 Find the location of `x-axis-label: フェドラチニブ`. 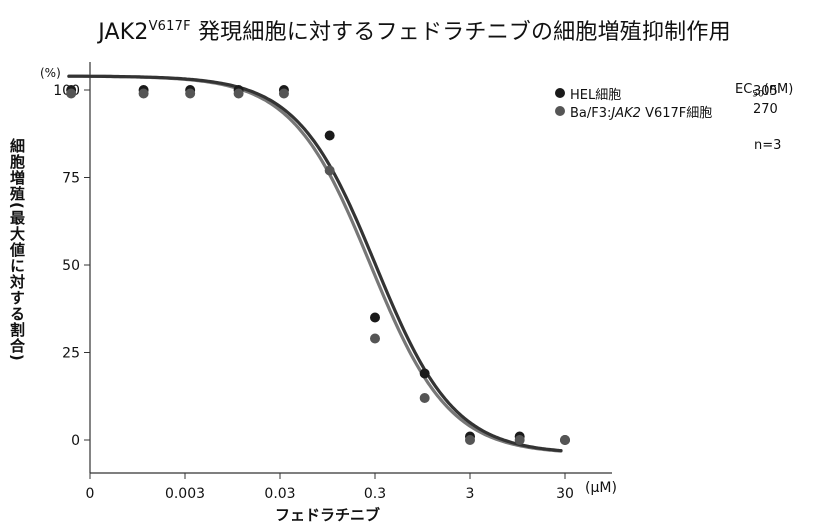

x-axis-label: フェドラチニブ is located at coordinates (328, 515).